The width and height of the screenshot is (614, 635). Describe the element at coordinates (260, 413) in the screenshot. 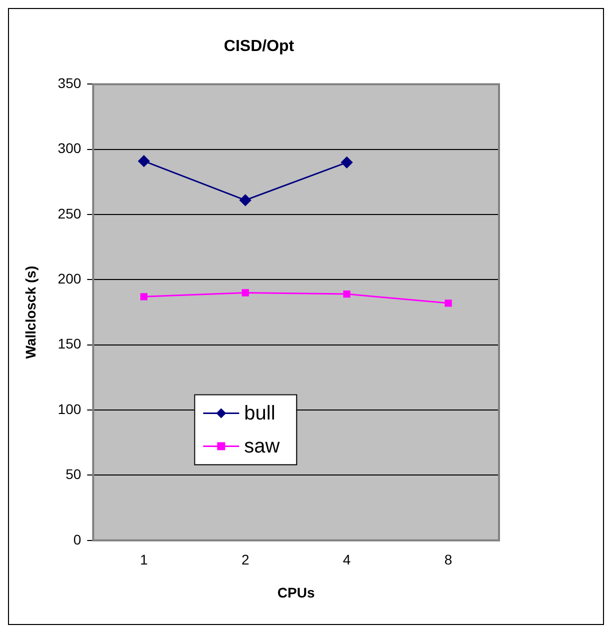

I see `legend-label: bull` at that location.